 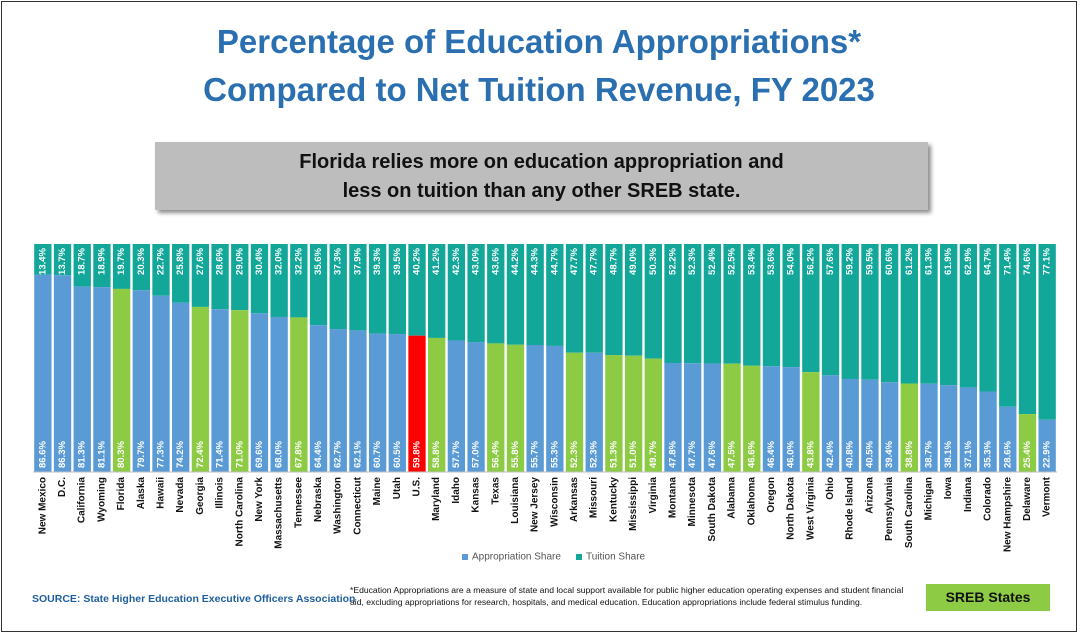 I want to click on label-tuition-arizona: 59.5%, so click(x=869, y=260).